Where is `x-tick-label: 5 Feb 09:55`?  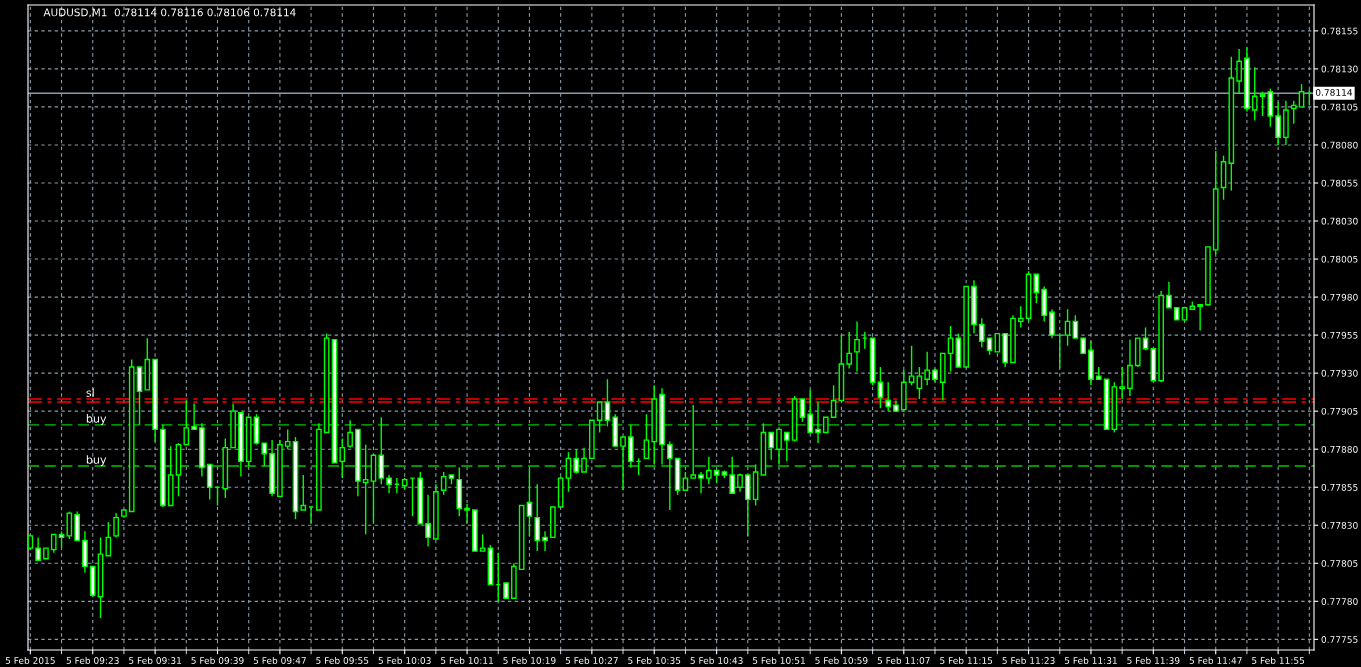
x-tick-label: 5 Feb 09:55 is located at coordinates (342, 660).